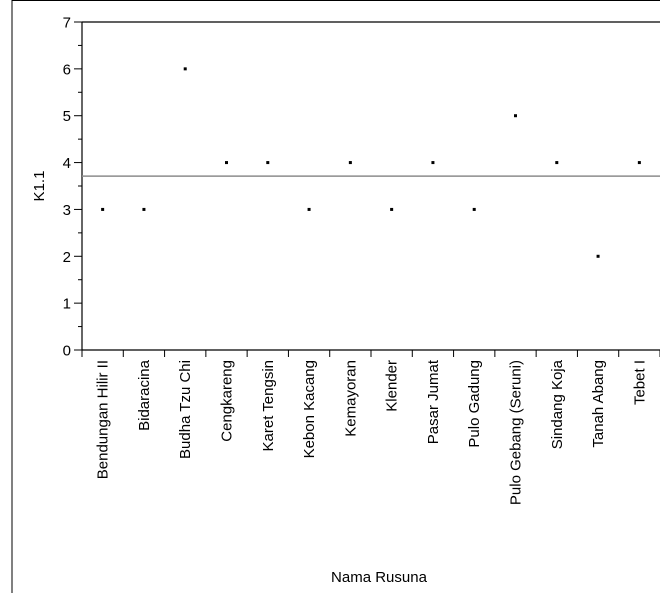 Image resolution: width=660 pixels, height=593 pixels. Describe the element at coordinates (72, 187) in the screenshot. I see `y-axis: 0 1 2 3 4 5 6 7` at that location.